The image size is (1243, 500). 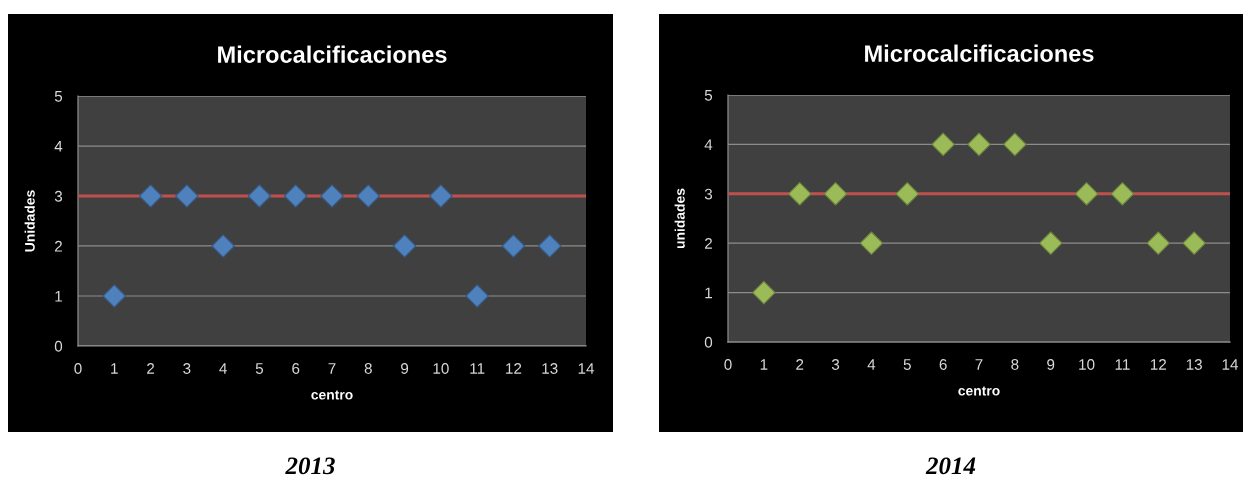 What do you see at coordinates (950, 466) in the screenshot?
I see `text: 2014` at bounding box center [950, 466].